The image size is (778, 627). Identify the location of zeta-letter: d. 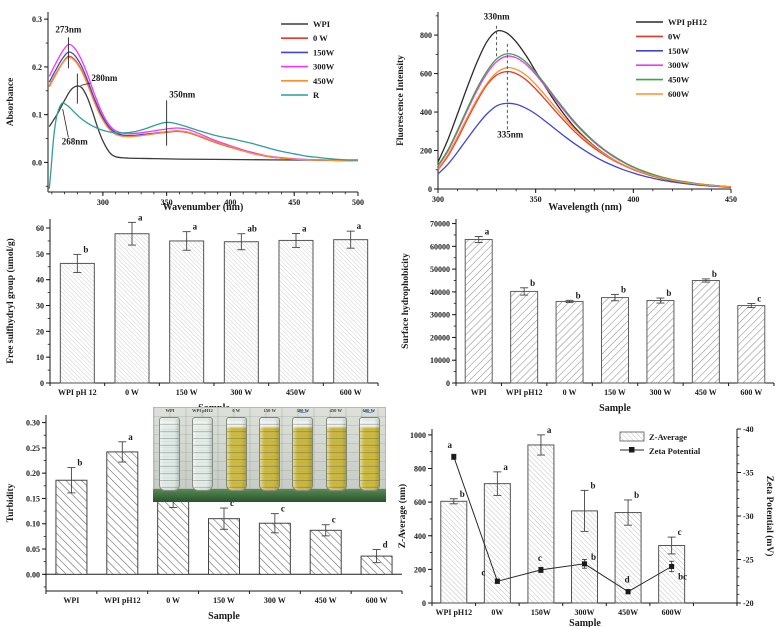
(627, 580).